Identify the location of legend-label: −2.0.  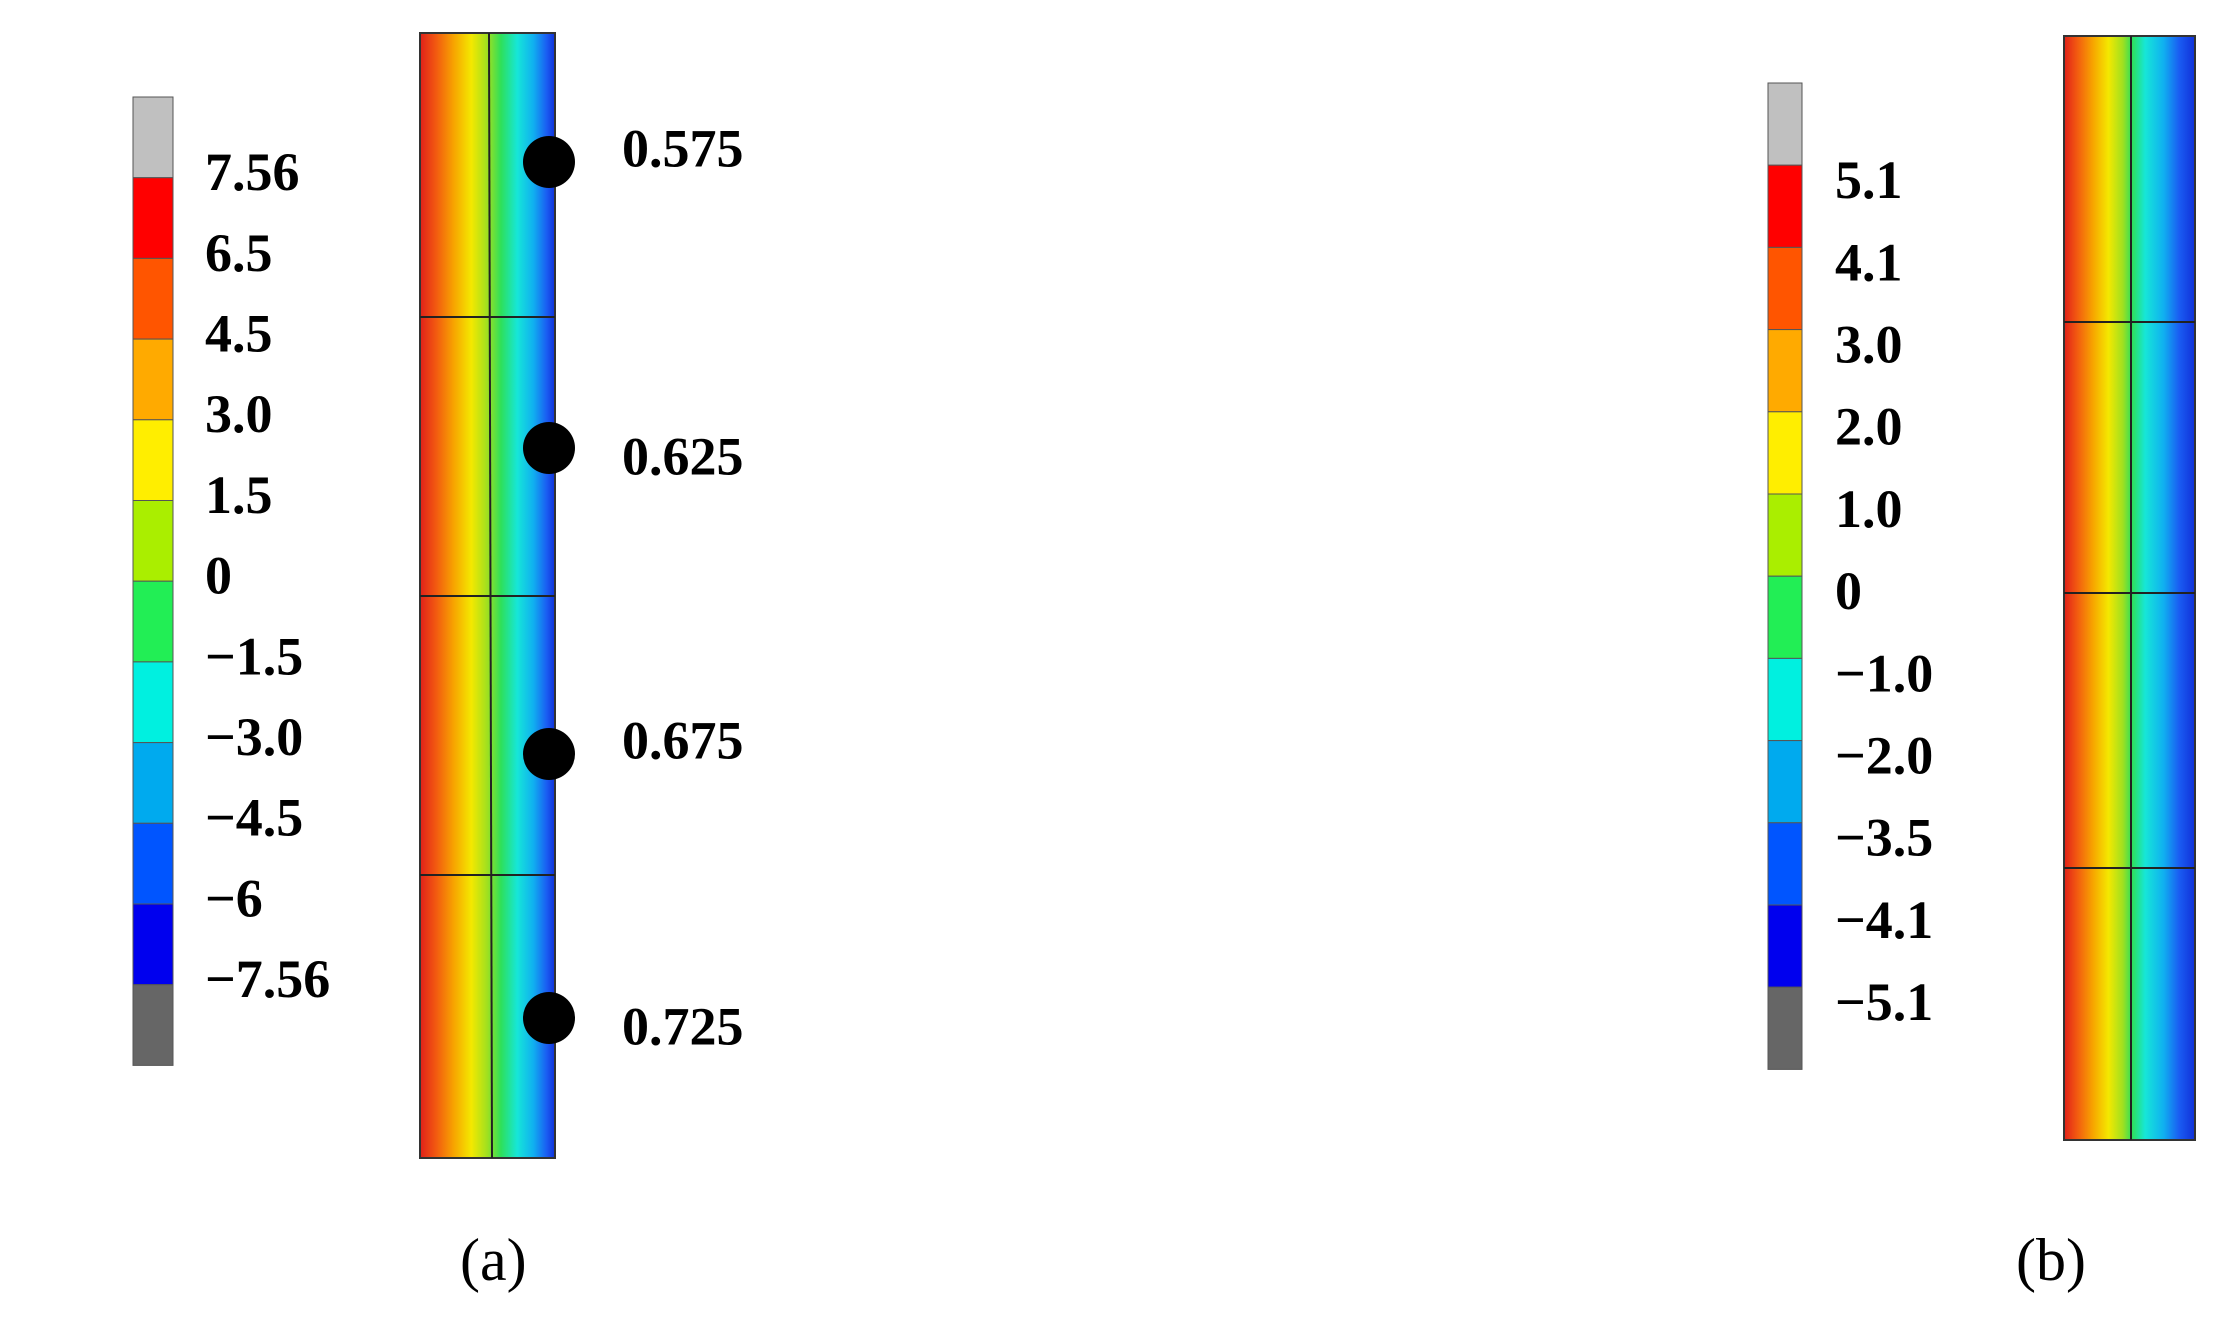
(1884, 756).